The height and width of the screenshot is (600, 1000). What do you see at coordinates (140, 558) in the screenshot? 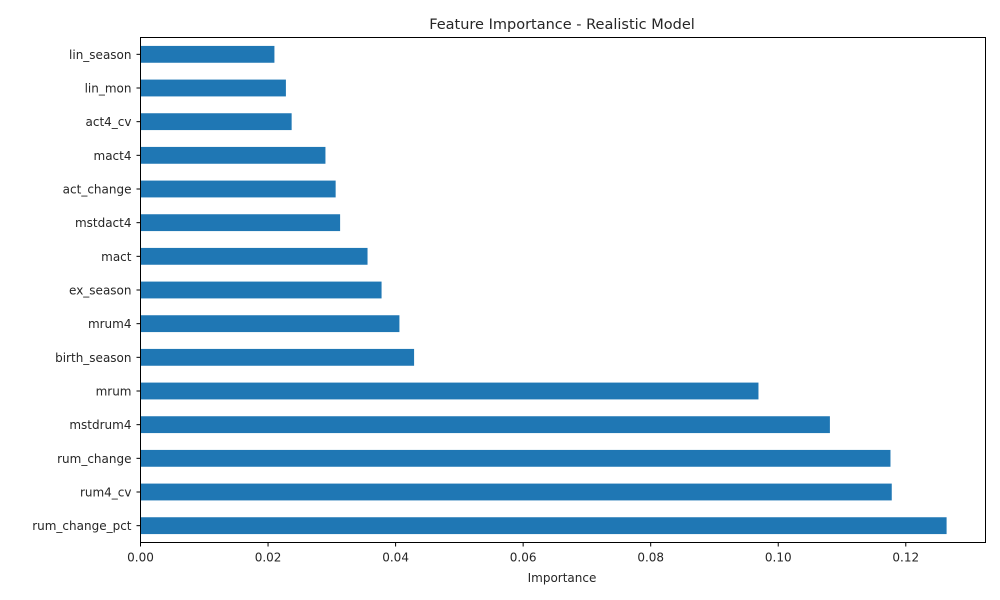
I see `x-tick-label: 0.00` at bounding box center [140, 558].